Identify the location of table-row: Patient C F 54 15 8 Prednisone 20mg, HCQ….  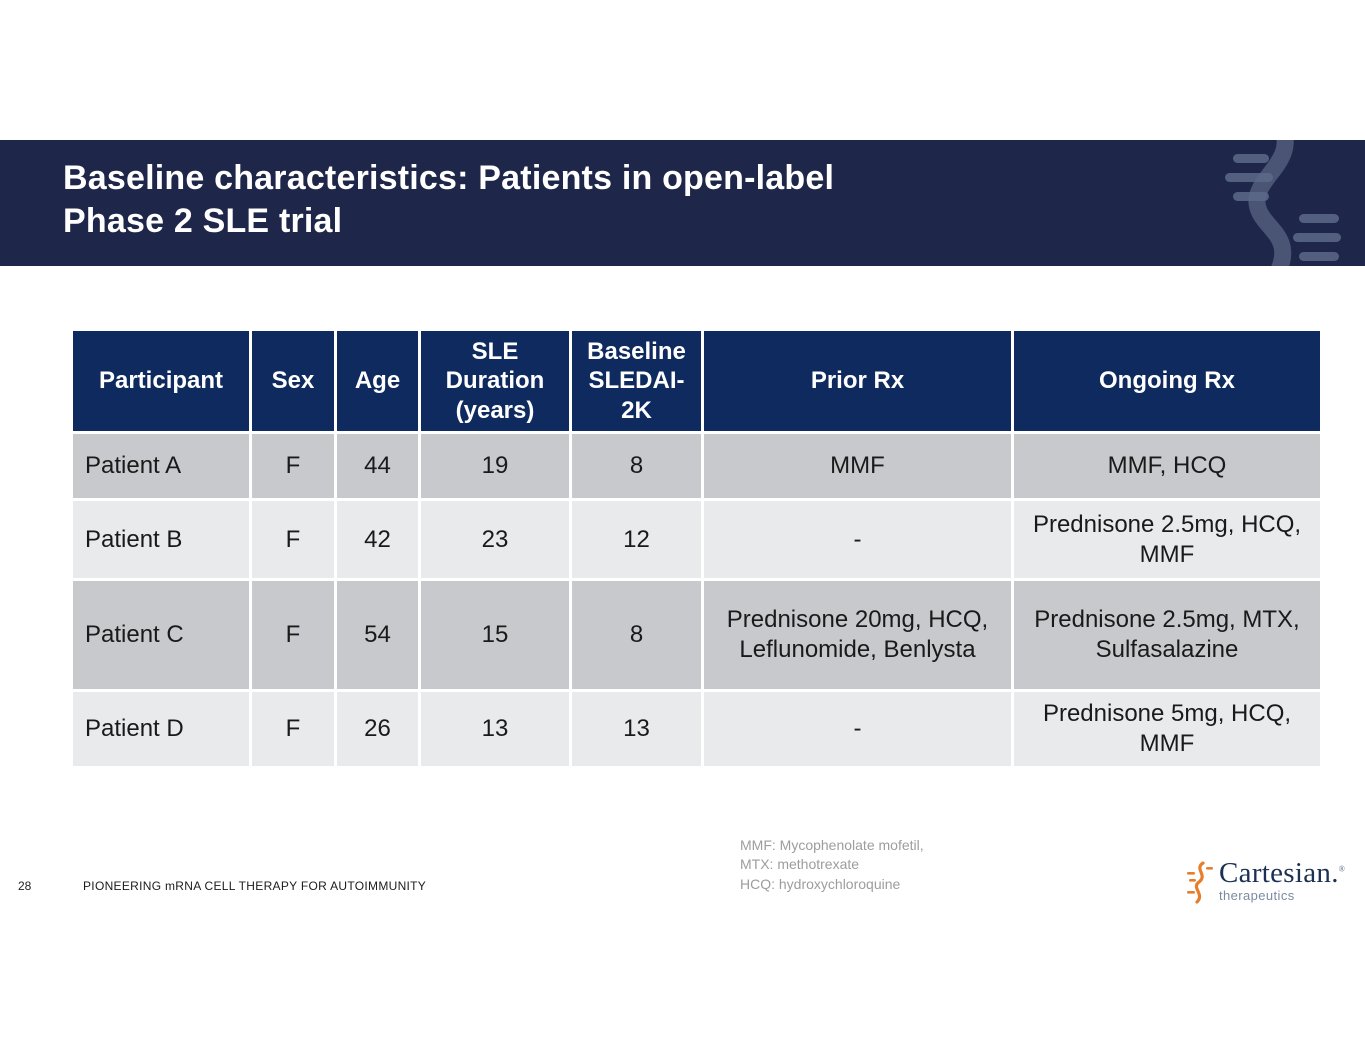
(696, 635).